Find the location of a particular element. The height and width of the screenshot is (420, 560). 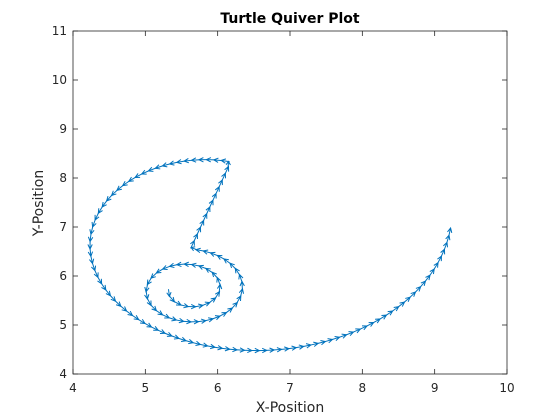

chart-title: Turtle Quiver Plot is located at coordinates (289, 19).